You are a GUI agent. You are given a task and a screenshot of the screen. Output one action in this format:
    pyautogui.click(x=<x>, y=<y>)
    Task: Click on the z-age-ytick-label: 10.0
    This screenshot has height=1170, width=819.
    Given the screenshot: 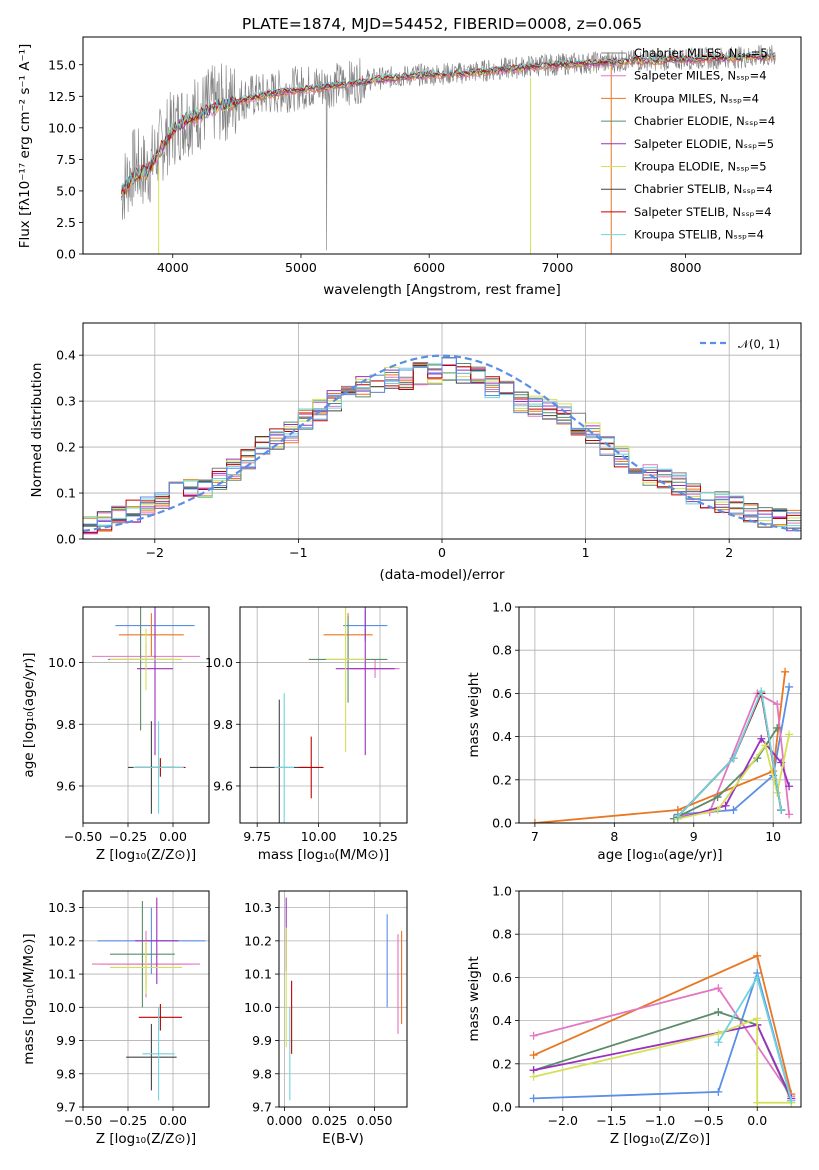 What is the action you would take?
    pyautogui.click(x=62, y=662)
    